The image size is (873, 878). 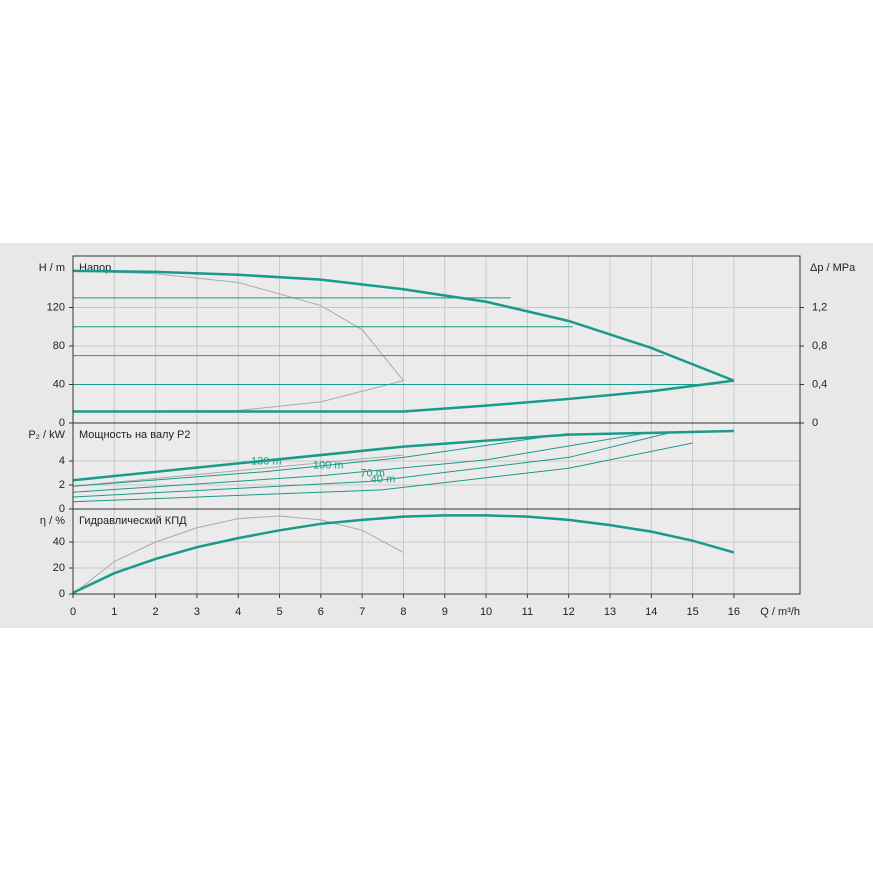 I want to click on y2-tick-label: 0, so click(x=815, y=423).